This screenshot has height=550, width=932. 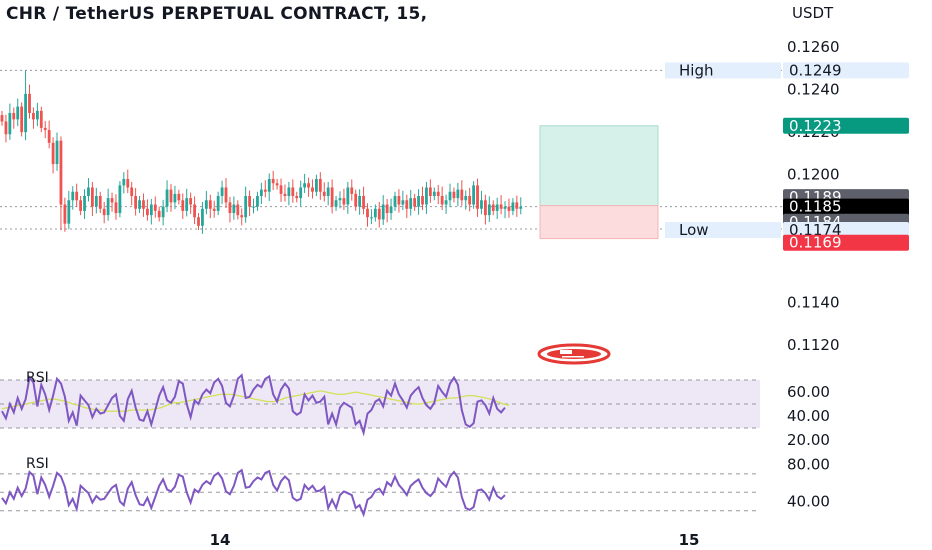 What do you see at coordinates (689, 540) in the screenshot?
I see `x-tick-label: 15` at bounding box center [689, 540].